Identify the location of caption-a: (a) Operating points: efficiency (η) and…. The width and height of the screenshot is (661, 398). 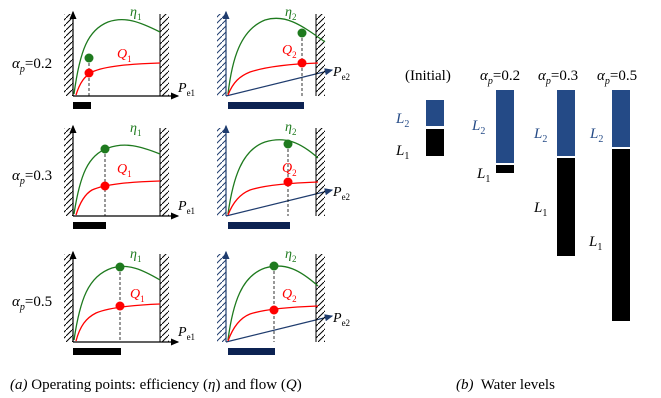
(156, 385).